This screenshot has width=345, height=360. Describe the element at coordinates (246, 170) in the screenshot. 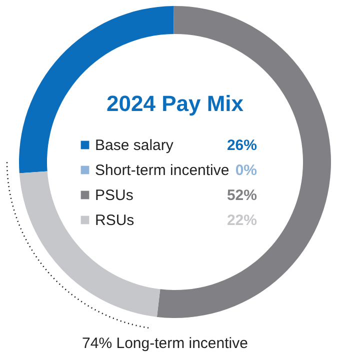

I see `text: 0%` at that location.